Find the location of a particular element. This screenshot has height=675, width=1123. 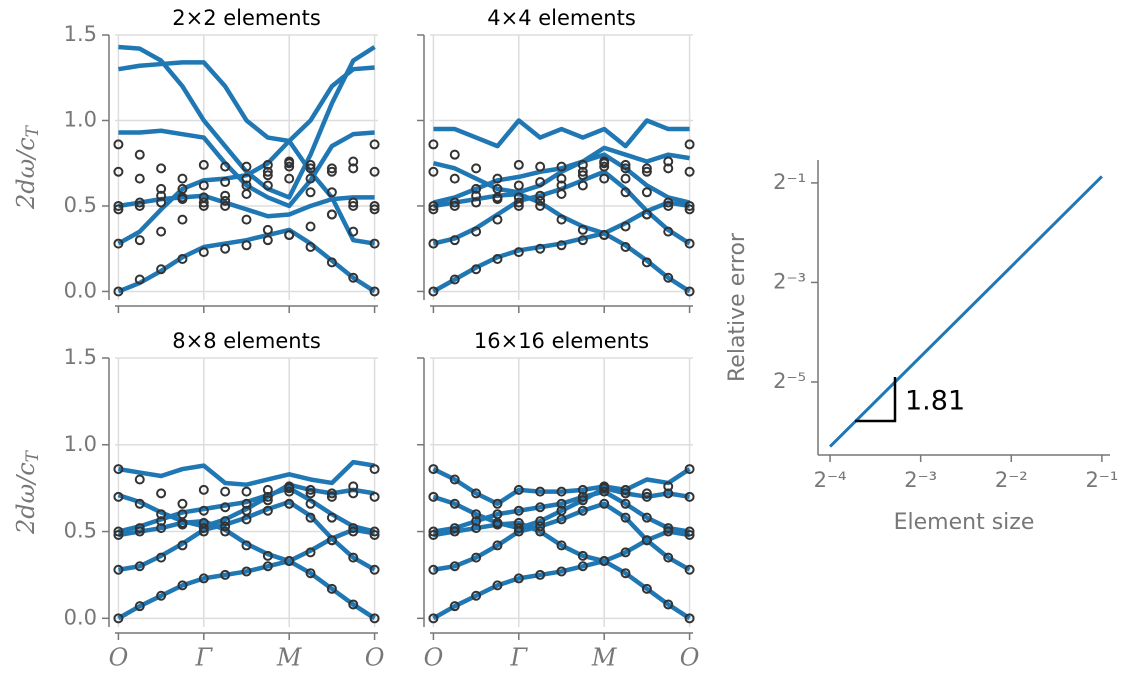

x-tick-label: 2⁻¹ is located at coordinates (1101, 480).